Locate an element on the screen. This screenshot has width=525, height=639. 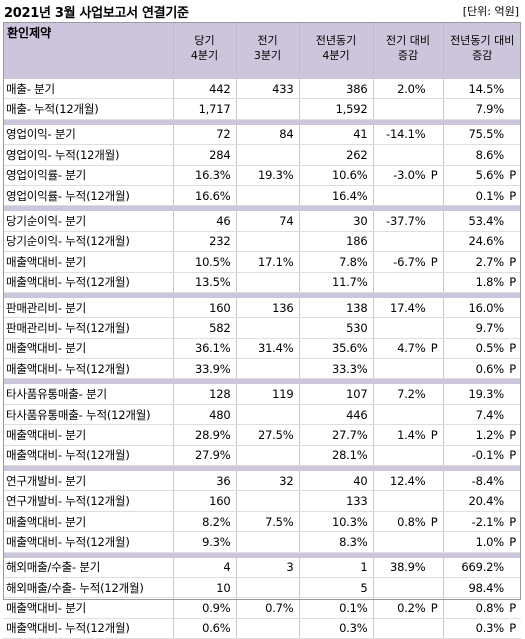
yoy-change-cell: 14.5% is located at coordinates (482, 89).